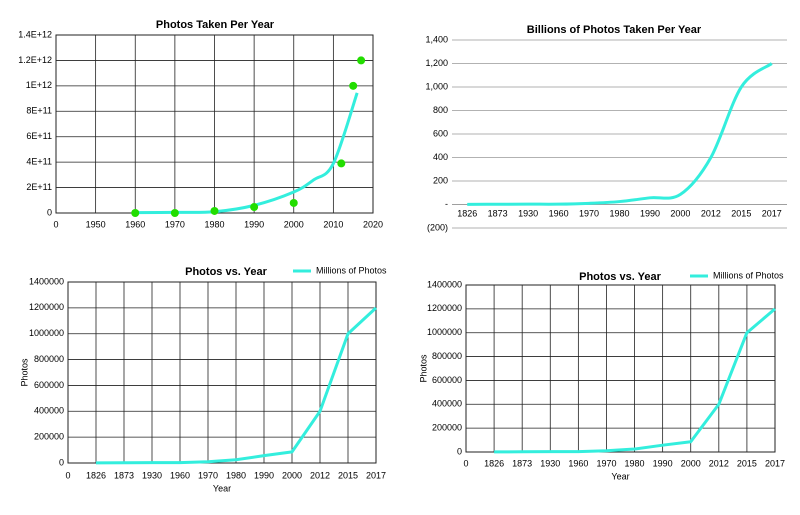  What do you see at coordinates (444, 308) in the screenshot?
I see `y-tick-label: 1200000` at bounding box center [444, 308].